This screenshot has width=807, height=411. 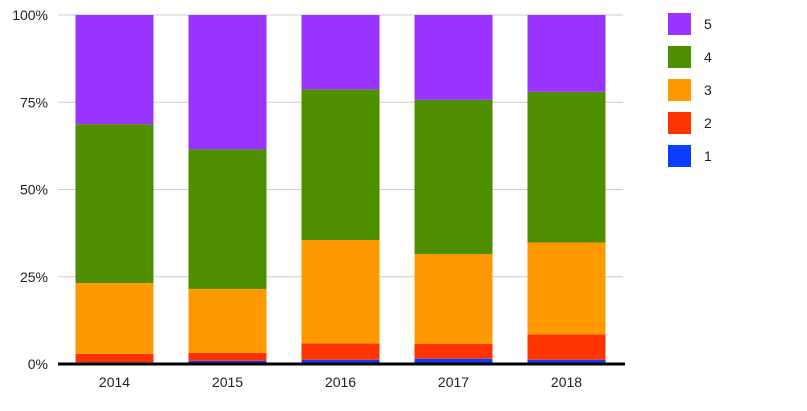 I want to click on y-tick-label: 25%, so click(x=34, y=277).